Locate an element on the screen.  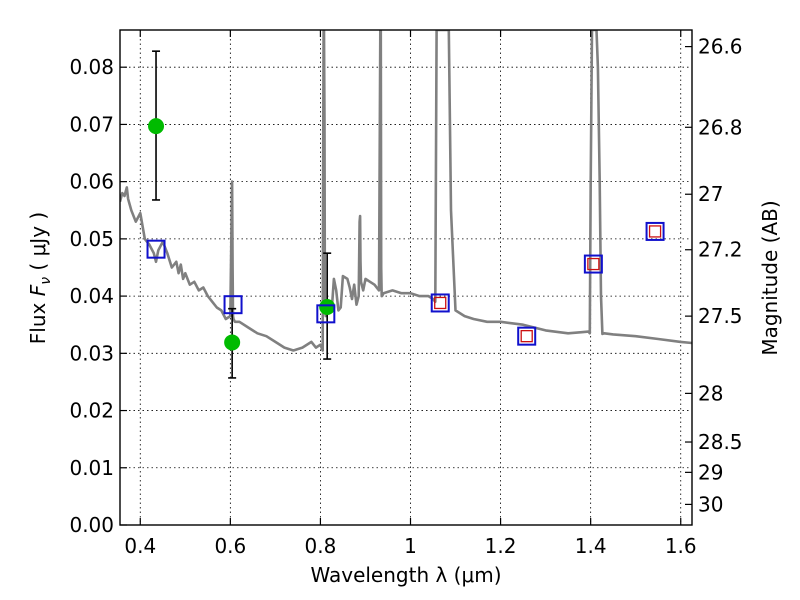
mag-tick-label: 30 is located at coordinates (710, 504).